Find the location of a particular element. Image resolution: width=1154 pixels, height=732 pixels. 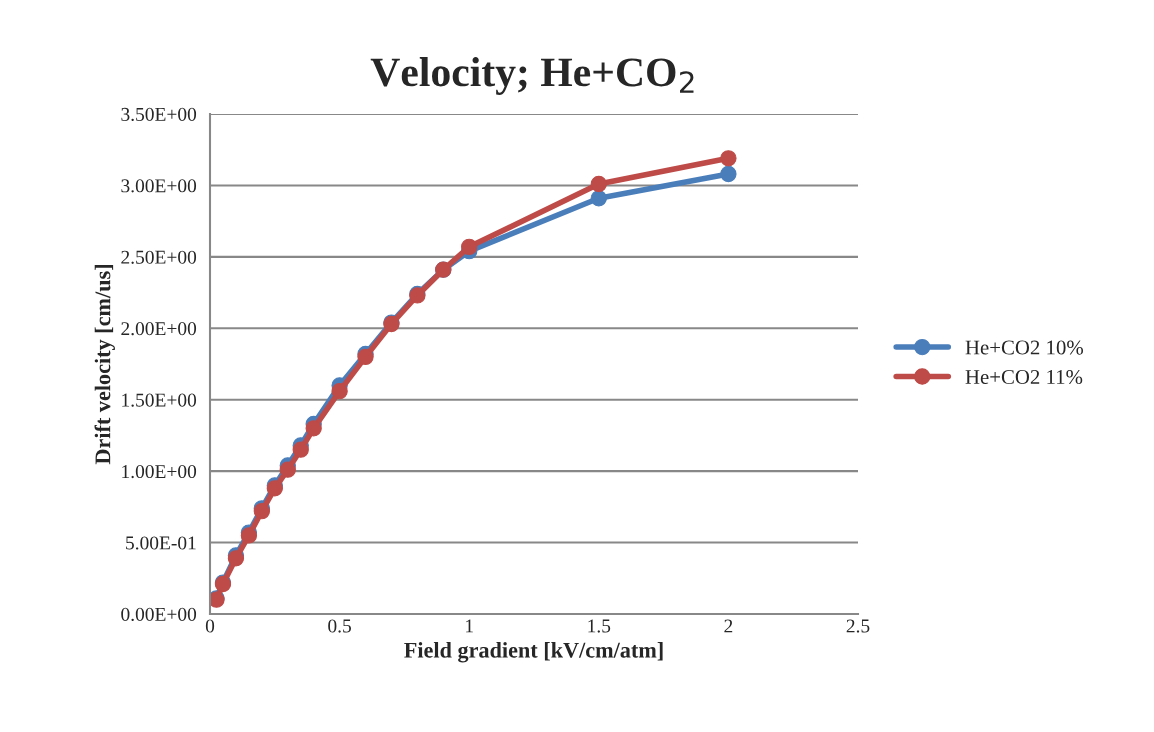

y-tick-label: 1.50E+00 is located at coordinates (159, 400).